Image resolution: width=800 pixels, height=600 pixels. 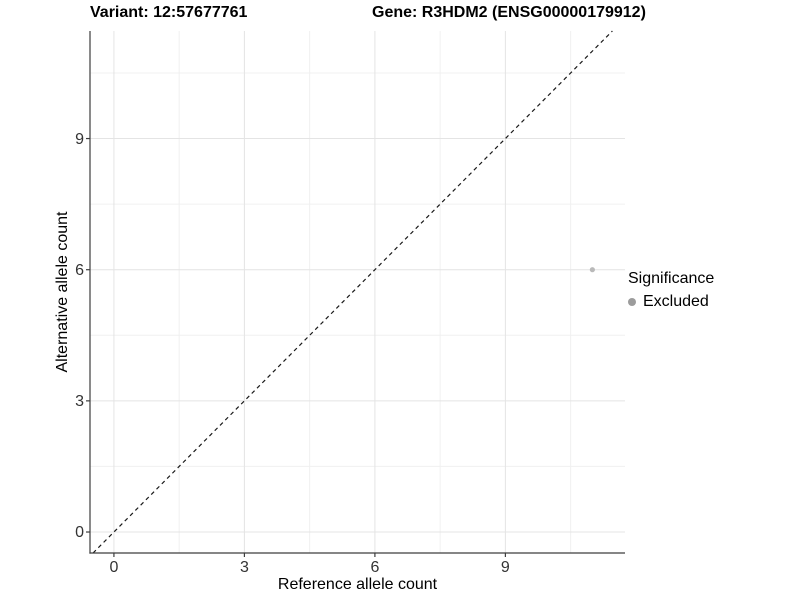 What do you see at coordinates (375, 567) in the screenshot?
I see `x-tick-label: 6` at bounding box center [375, 567].